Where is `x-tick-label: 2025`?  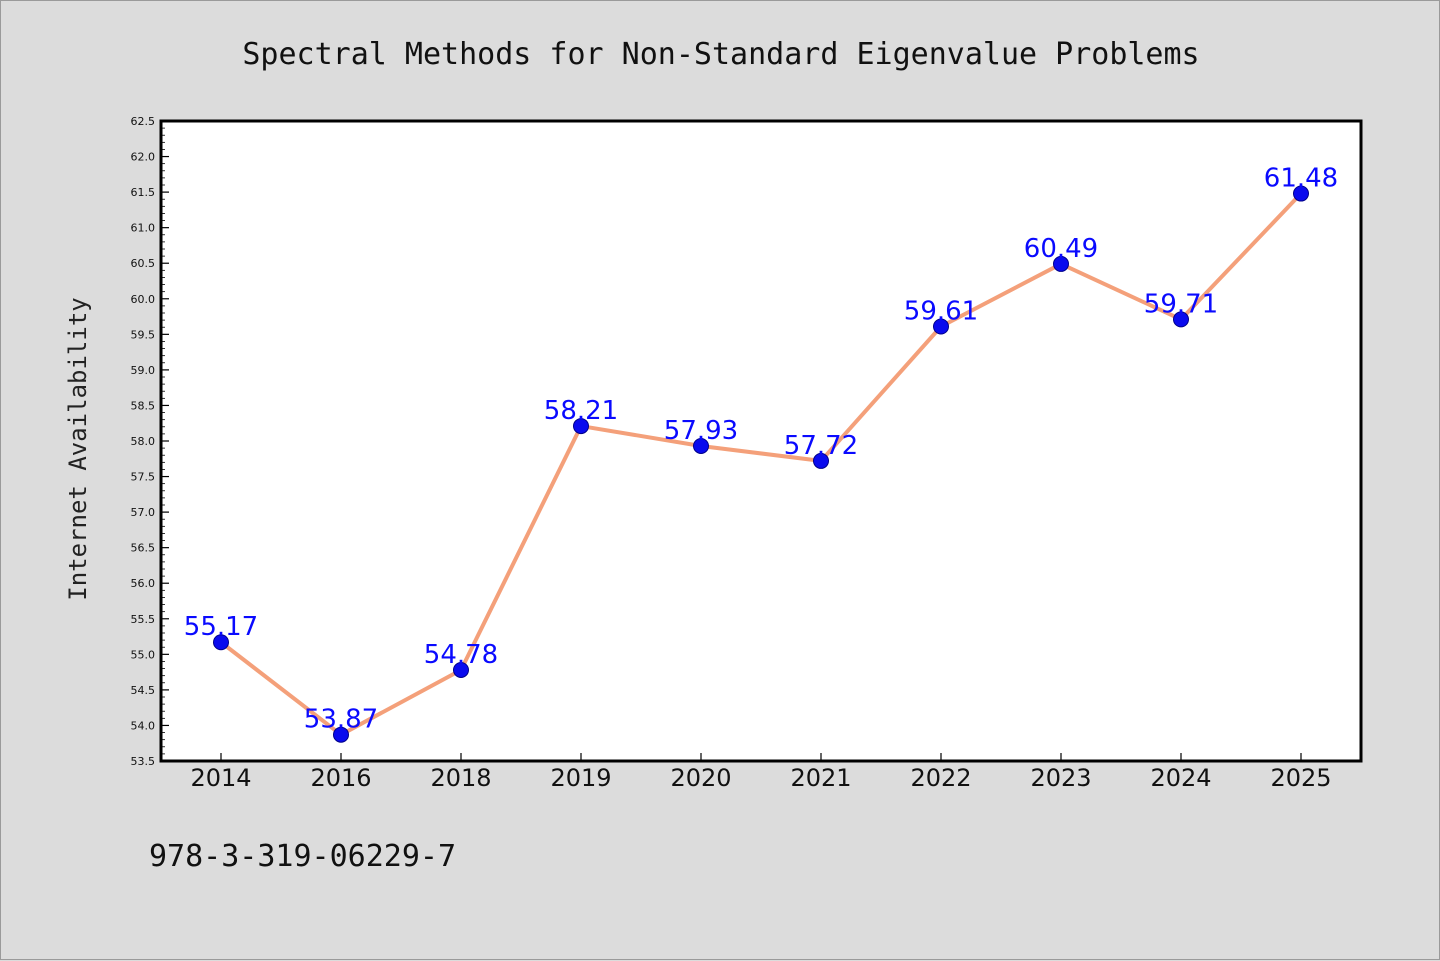 x-tick-label: 2025 is located at coordinates (1300, 778).